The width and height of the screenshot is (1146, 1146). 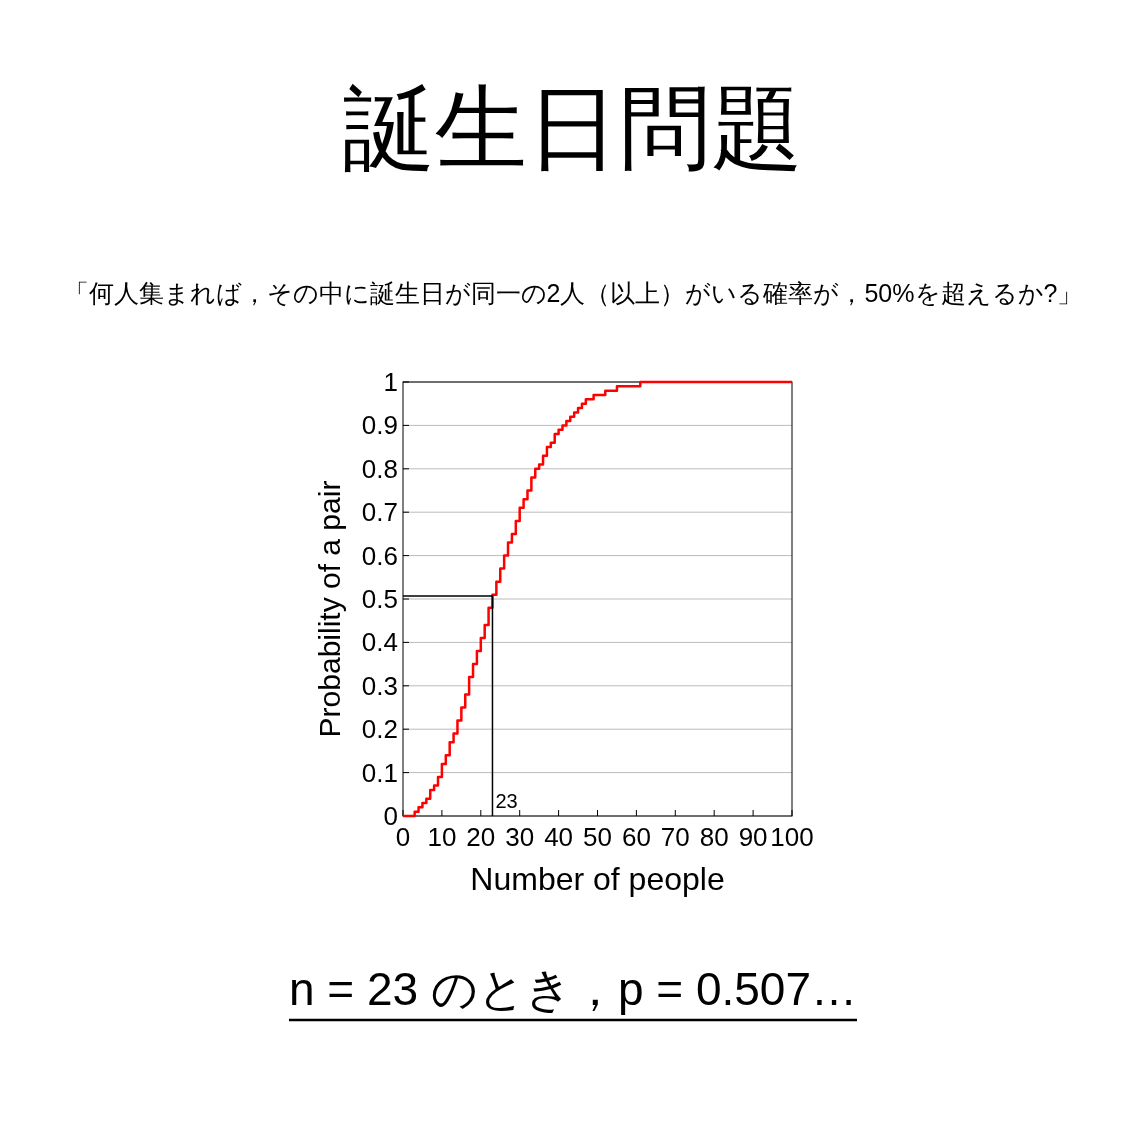 What do you see at coordinates (506, 801) in the screenshot?
I see `annotation: 23` at bounding box center [506, 801].